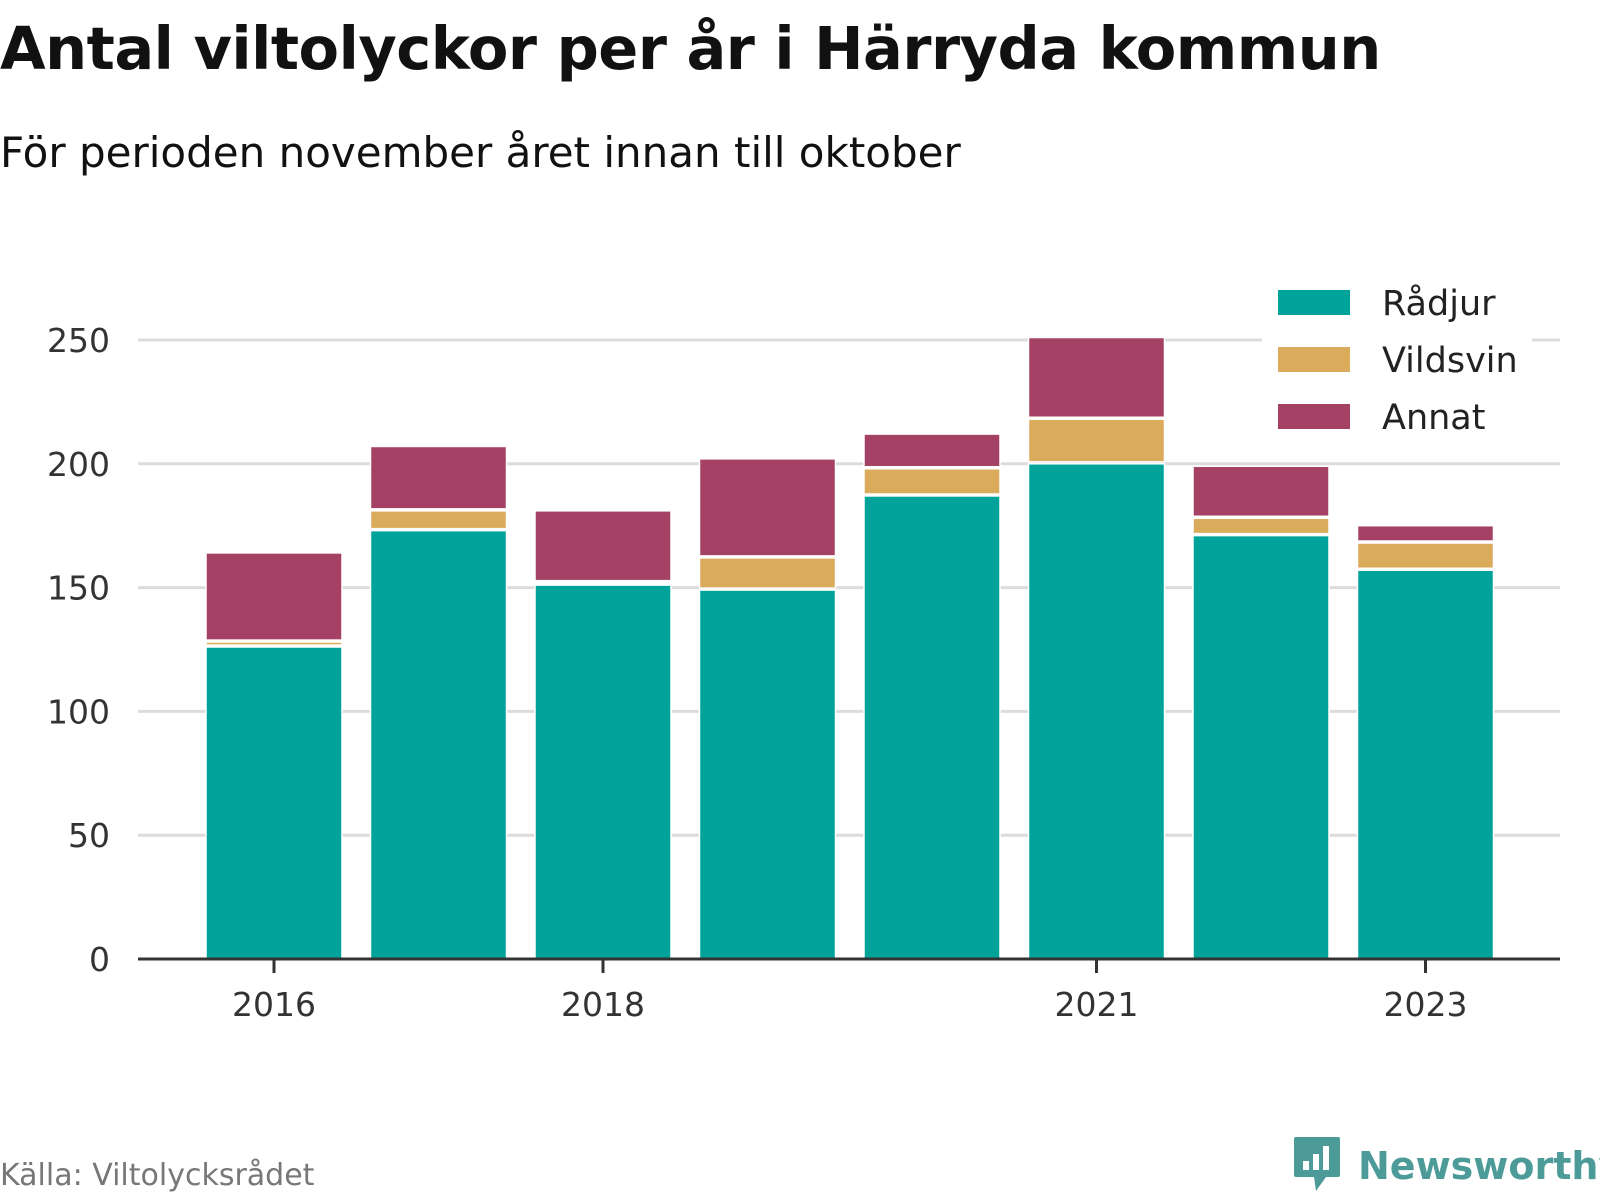 The width and height of the screenshot is (1600, 1200). Describe the element at coordinates (1439, 303) in the screenshot. I see `legend-label-rådjur: Rådjur` at that location.